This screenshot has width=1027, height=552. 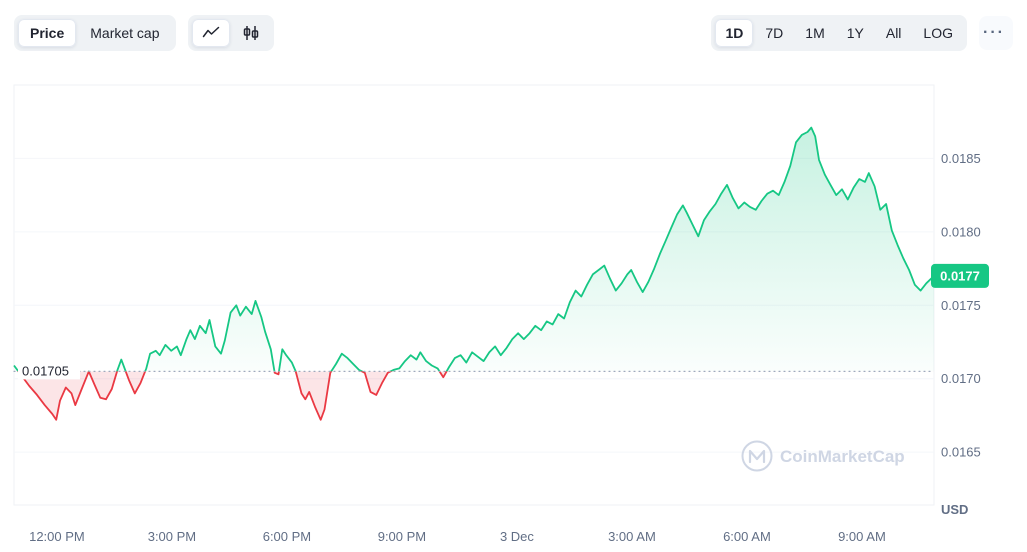 What do you see at coordinates (855, 33) in the screenshot?
I see `range-1y-button: 1Y` at bounding box center [855, 33].